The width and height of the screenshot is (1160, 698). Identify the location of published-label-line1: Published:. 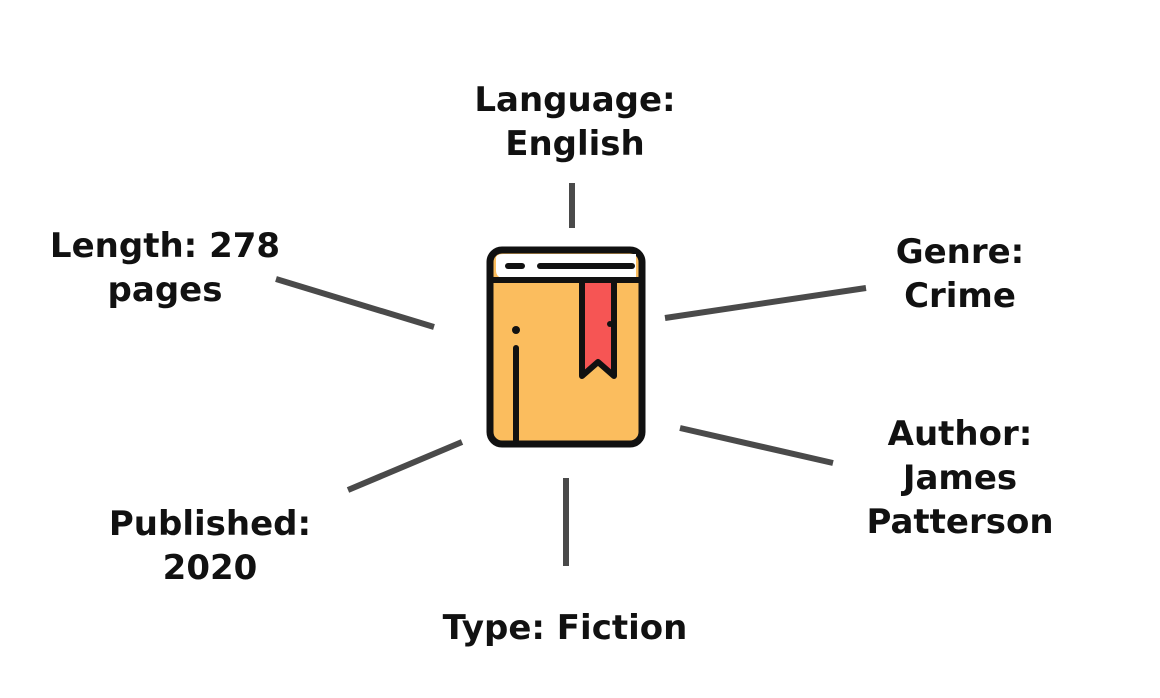
(210, 524).